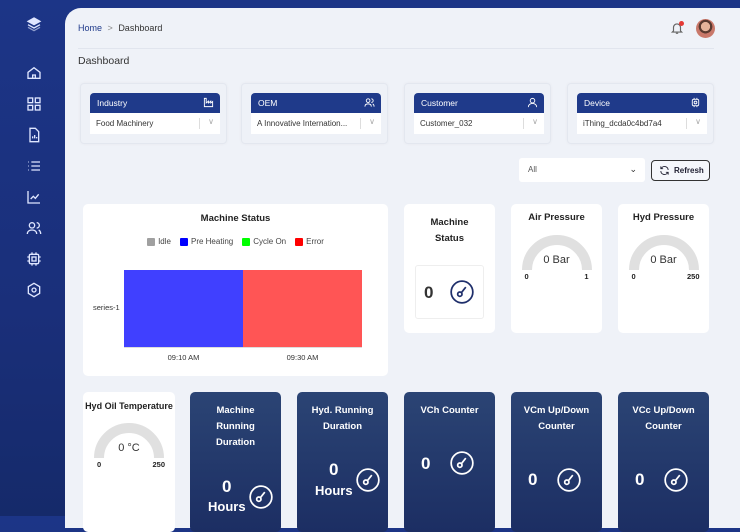 The height and width of the screenshot is (532, 740). I want to click on vcc-counter-tile: VCc Up/Down Counter 0, so click(663, 462).